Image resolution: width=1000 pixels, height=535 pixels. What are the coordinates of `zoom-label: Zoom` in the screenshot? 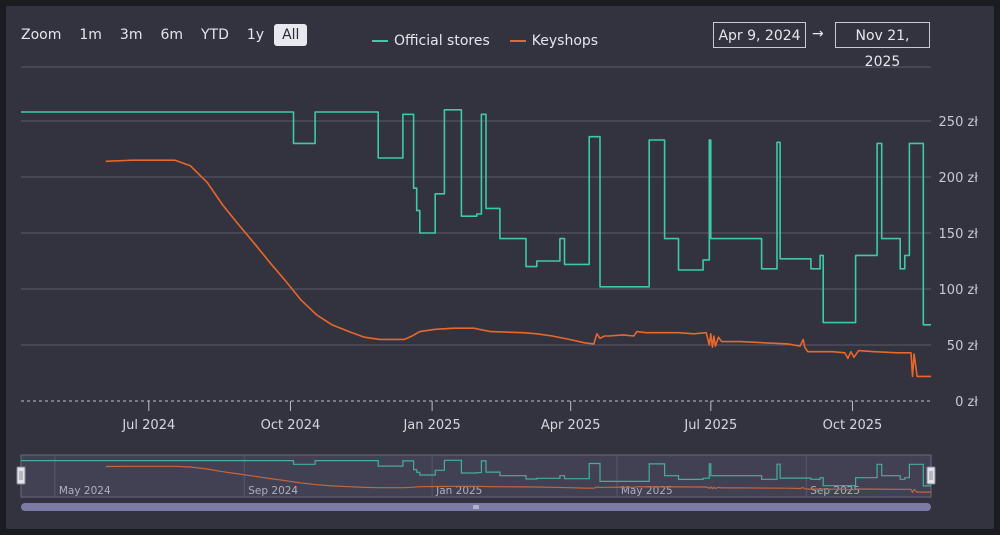 It's located at (41, 35).